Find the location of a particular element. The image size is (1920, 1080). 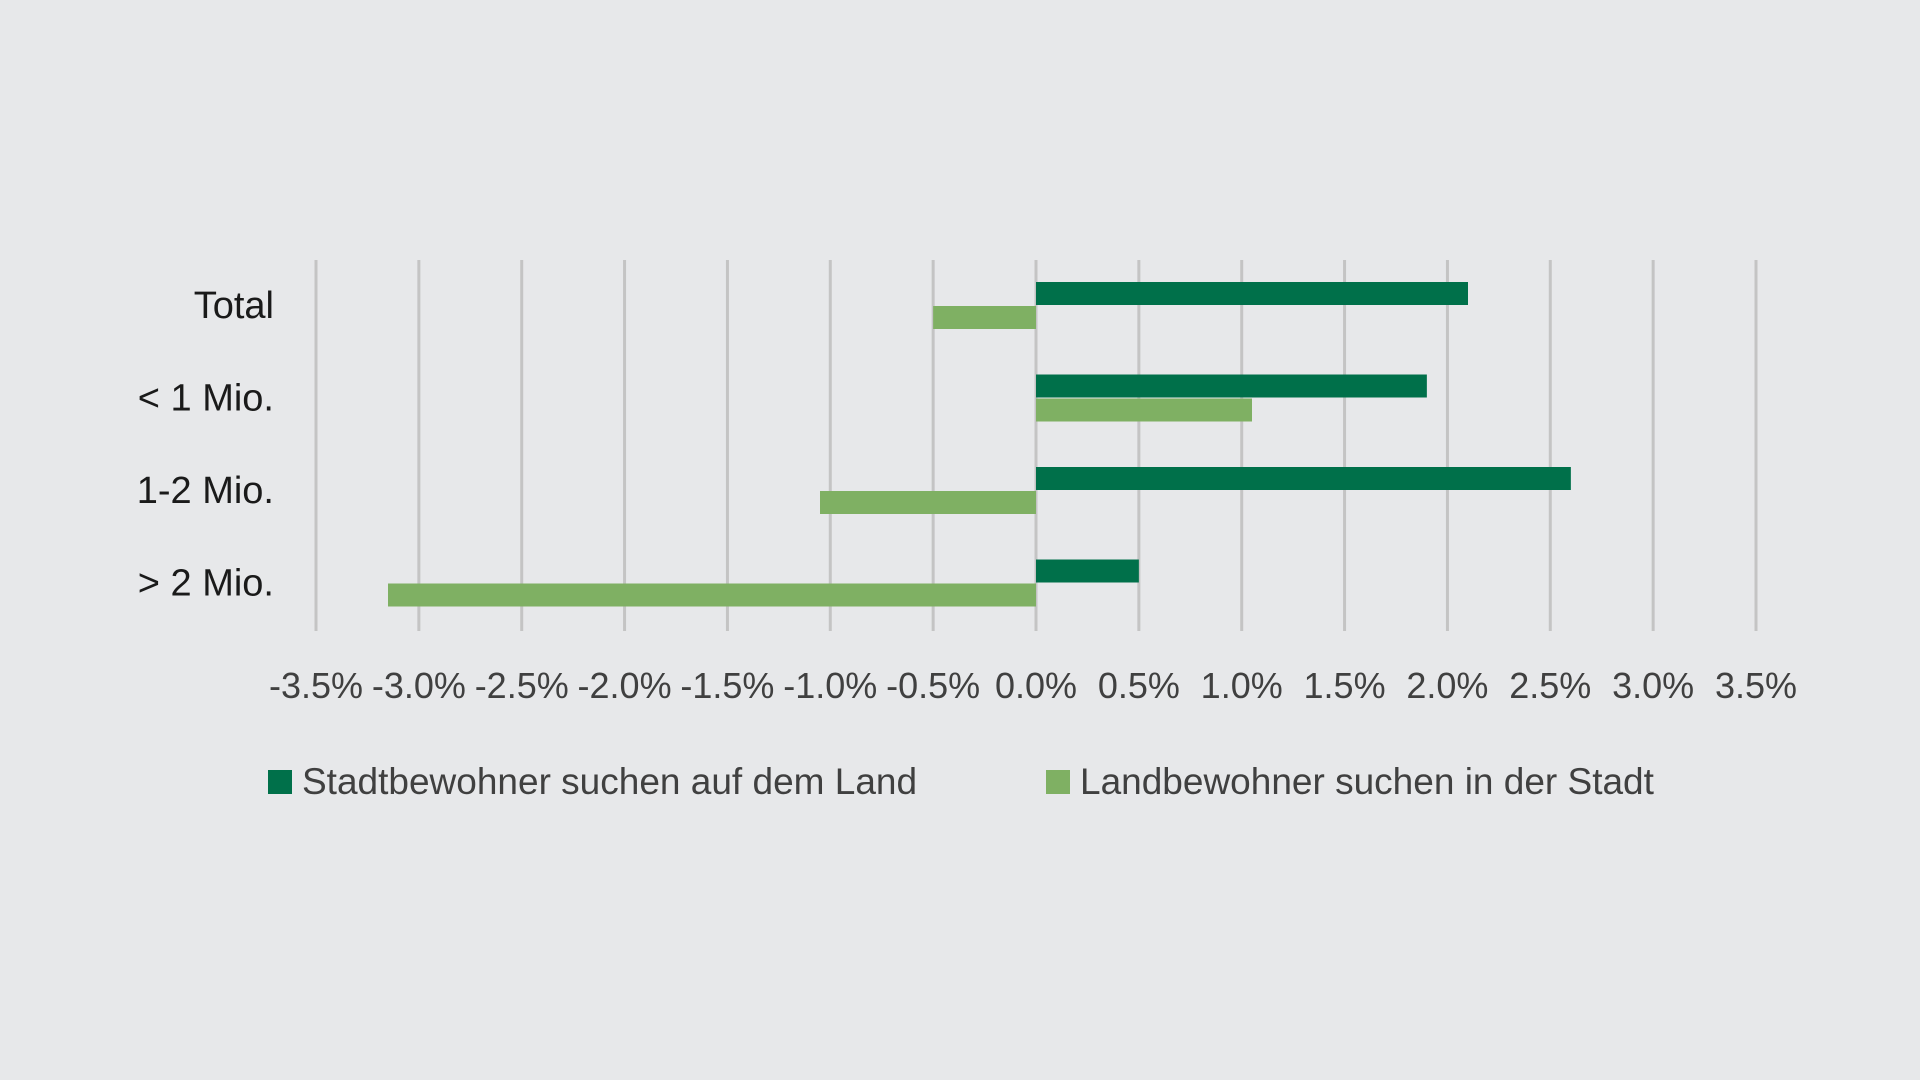

x-tick-label: -2.0% is located at coordinates (625, 685).